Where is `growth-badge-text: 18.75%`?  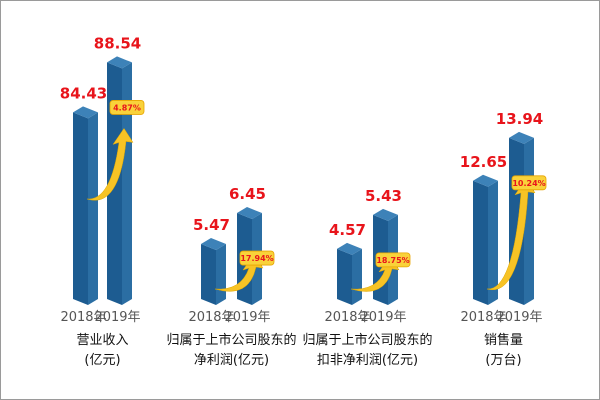
growth-badge-text: 18.75% is located at coordinates (392, 260).